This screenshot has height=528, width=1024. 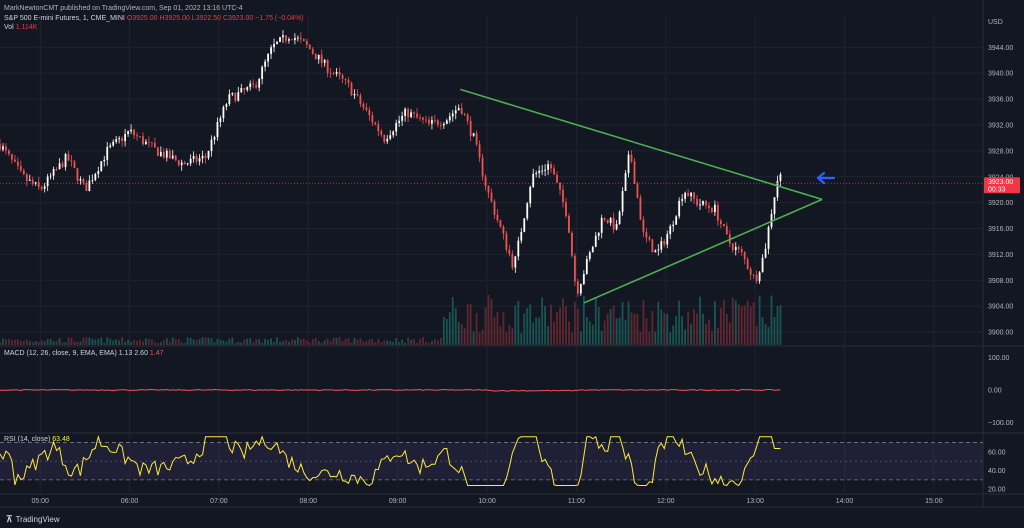 I want to click on tradingview-footer: ⊼ TradingView, so click(x=33, y=519).